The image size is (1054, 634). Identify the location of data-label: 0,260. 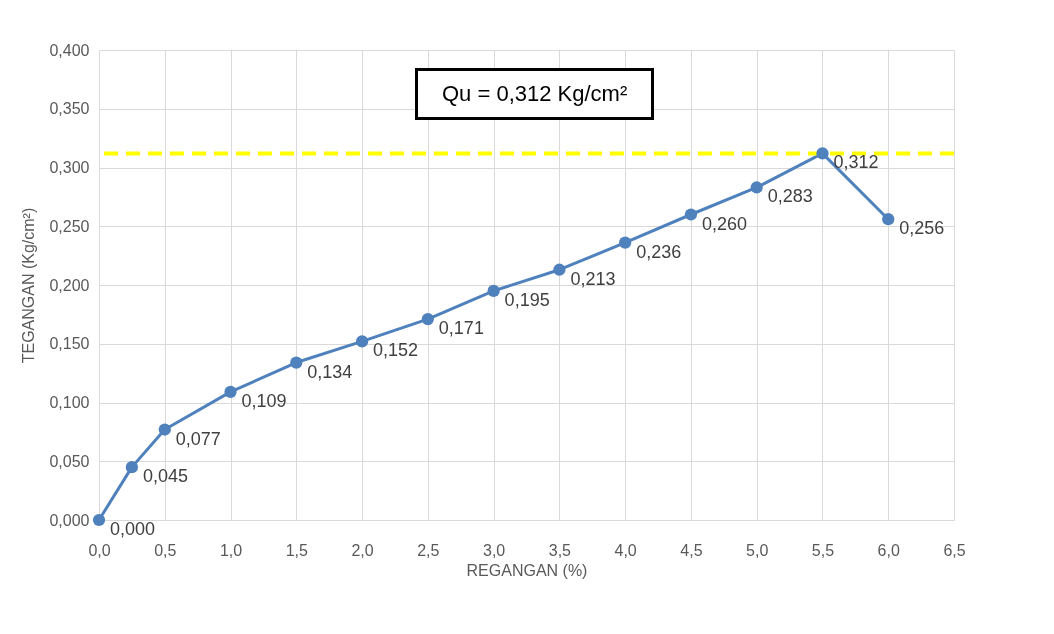
(724, 223).